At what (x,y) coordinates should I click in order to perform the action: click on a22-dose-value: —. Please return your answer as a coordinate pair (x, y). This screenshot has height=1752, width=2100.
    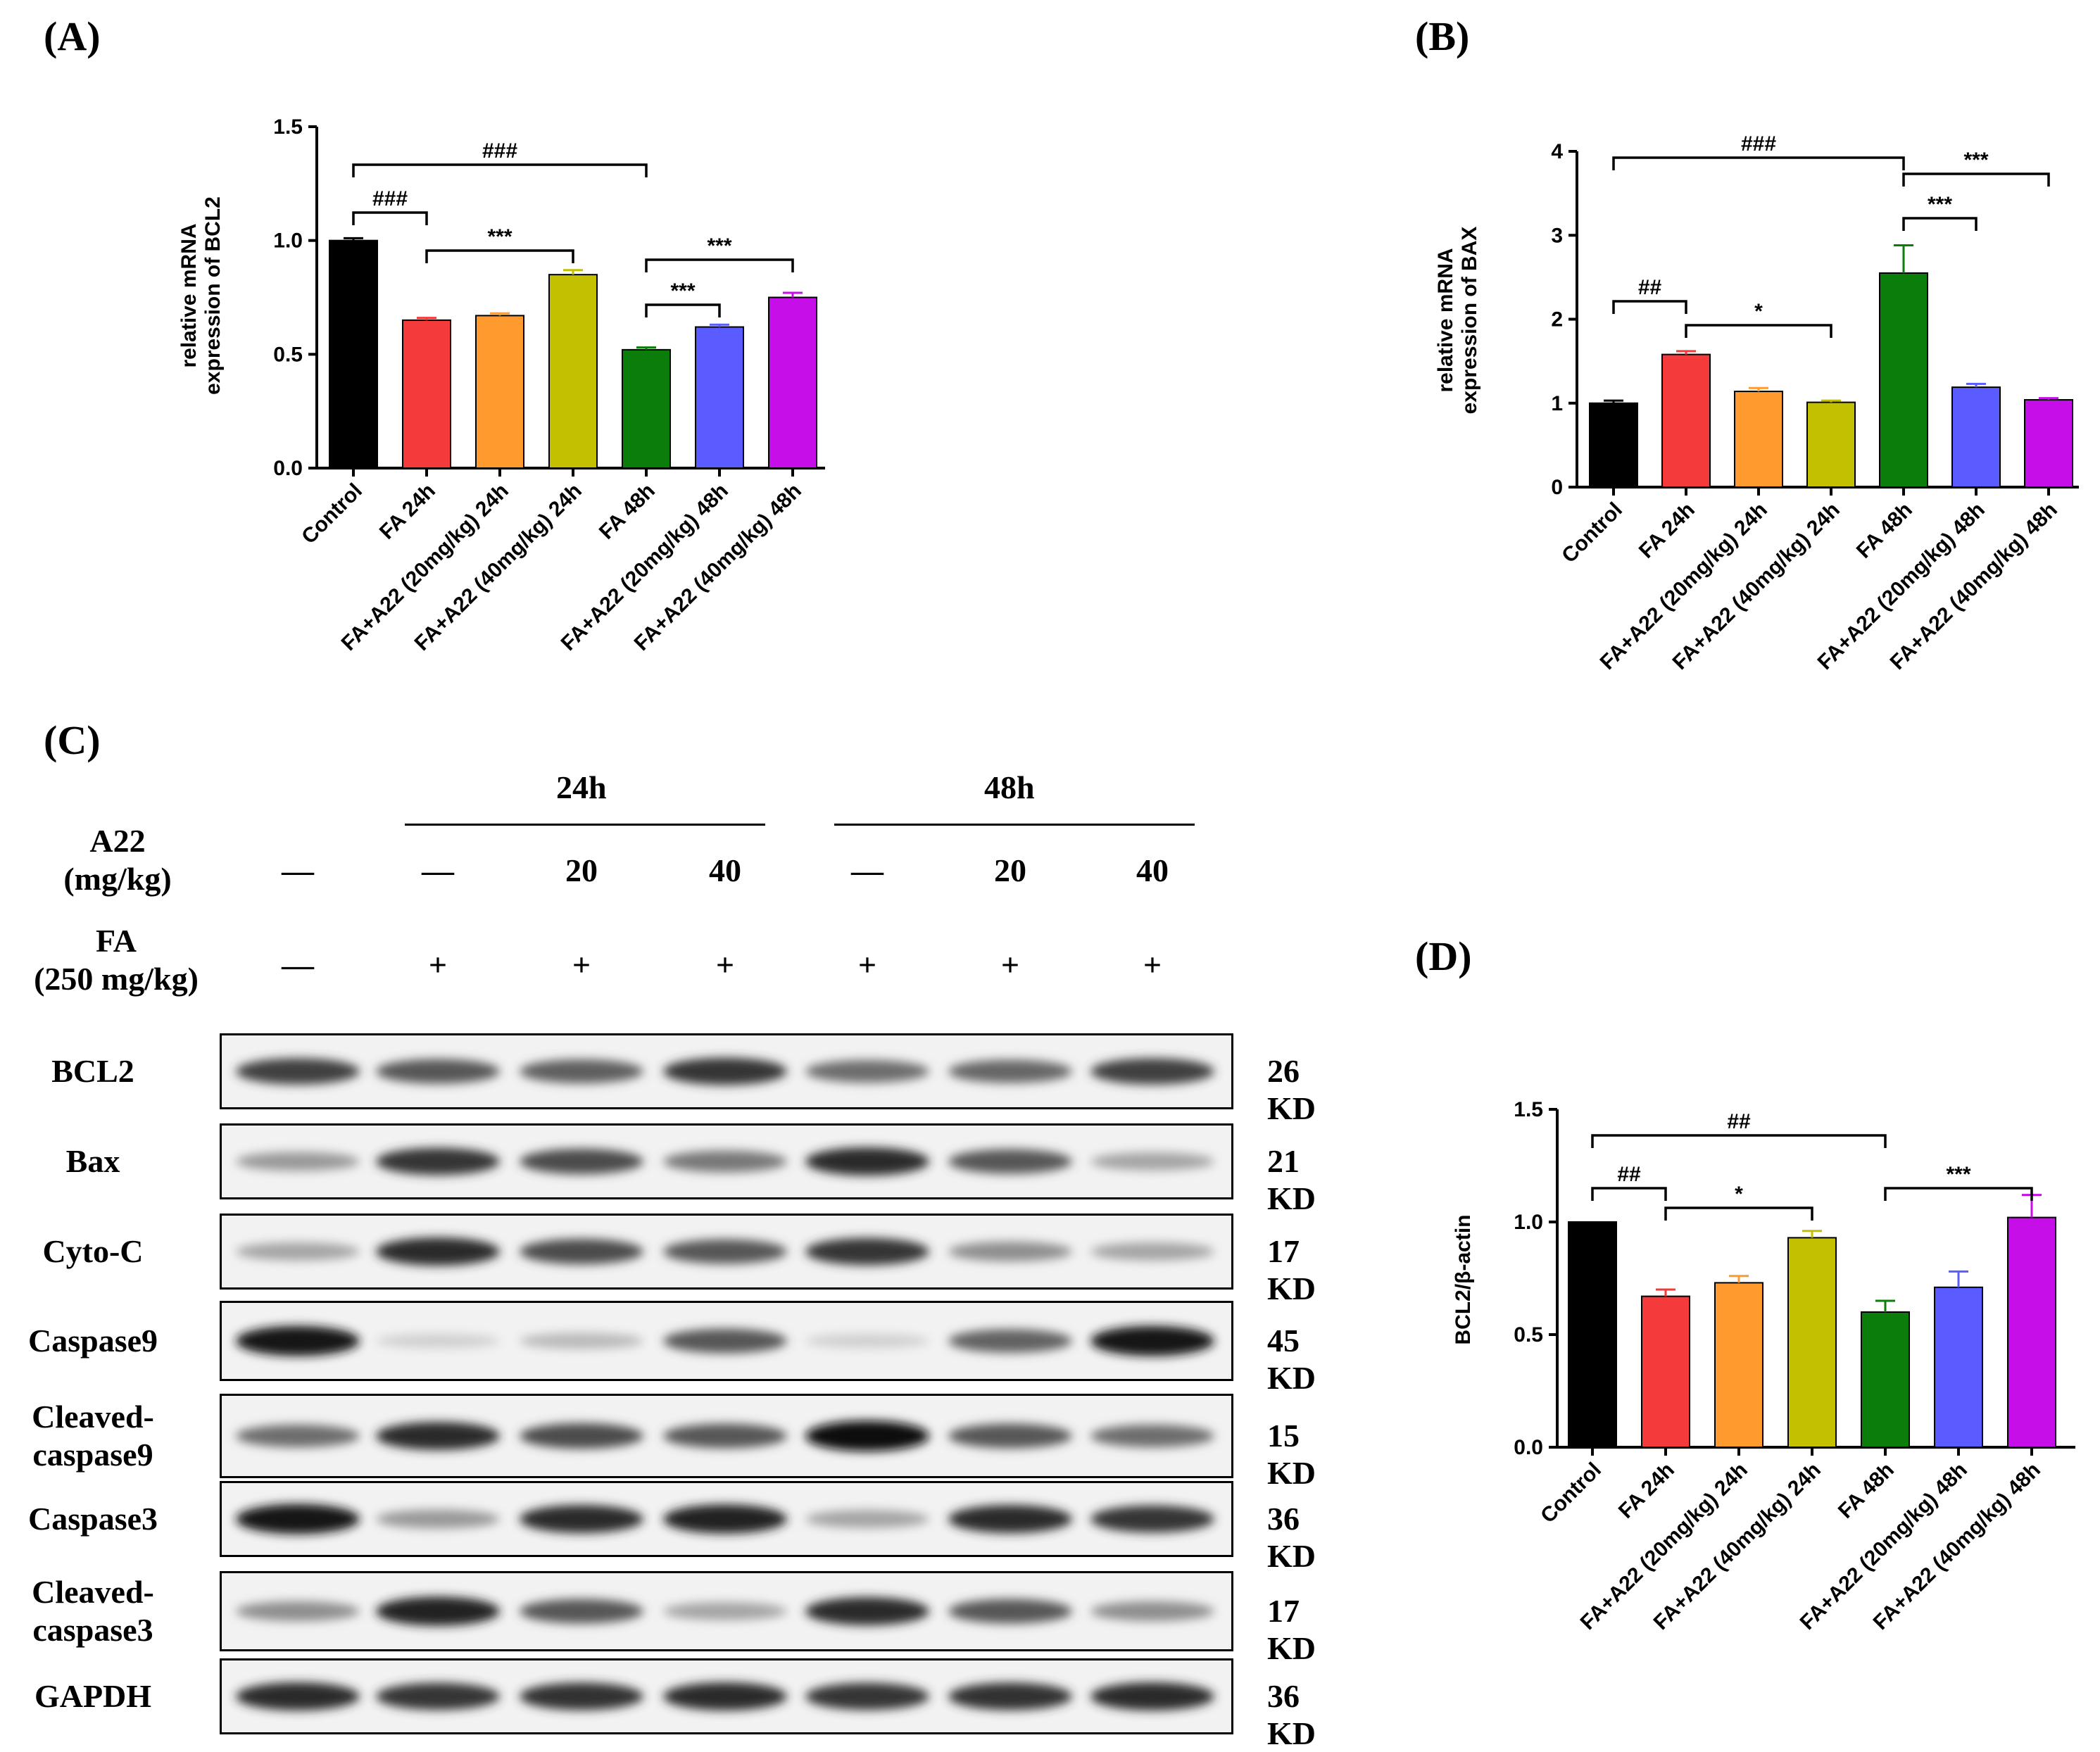
    Looking at the image, I should click on (438, 870).